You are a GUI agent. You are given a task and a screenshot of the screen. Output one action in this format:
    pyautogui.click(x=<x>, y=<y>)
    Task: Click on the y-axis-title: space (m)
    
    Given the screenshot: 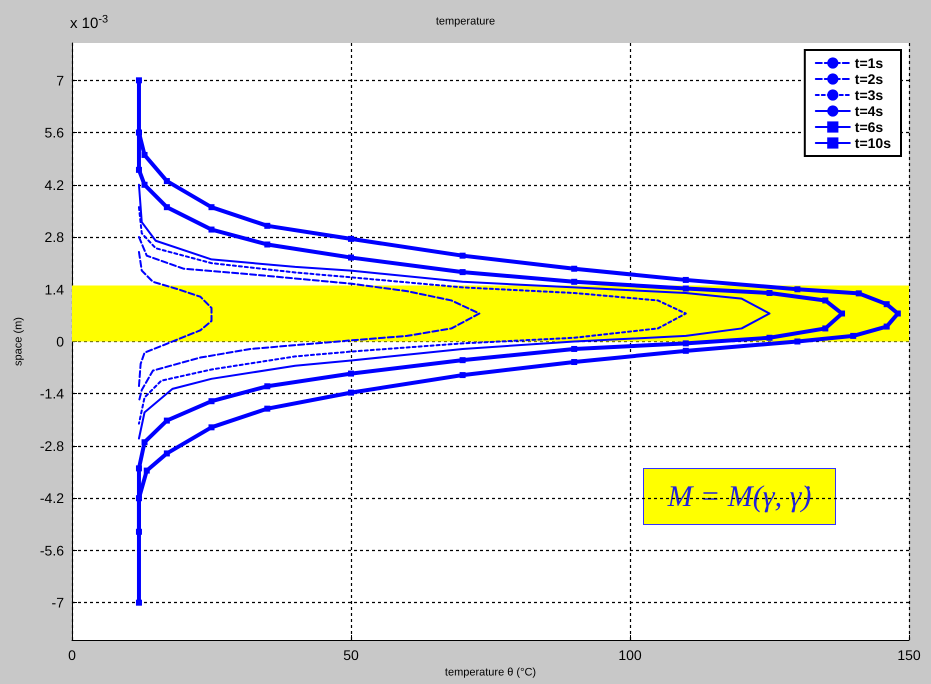 What is the action you would take?
    pyautogui.click(x=18, y=341)
    